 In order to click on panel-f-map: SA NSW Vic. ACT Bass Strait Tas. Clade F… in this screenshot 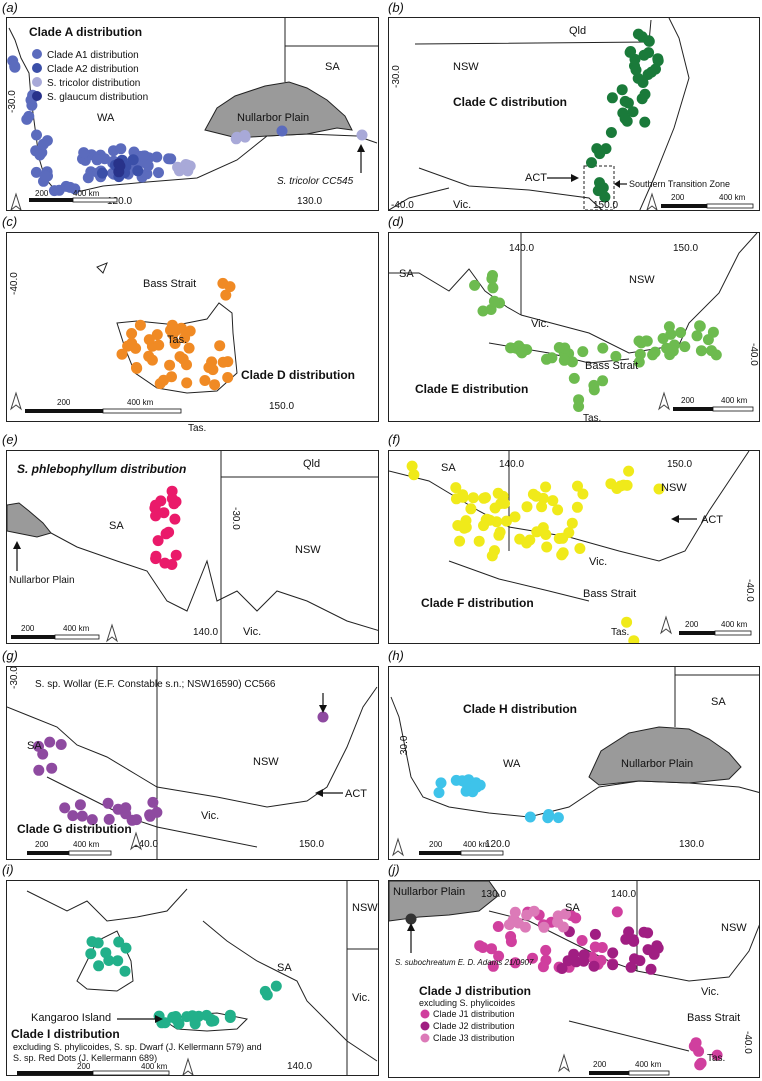, I will do `click(574, 547)`.